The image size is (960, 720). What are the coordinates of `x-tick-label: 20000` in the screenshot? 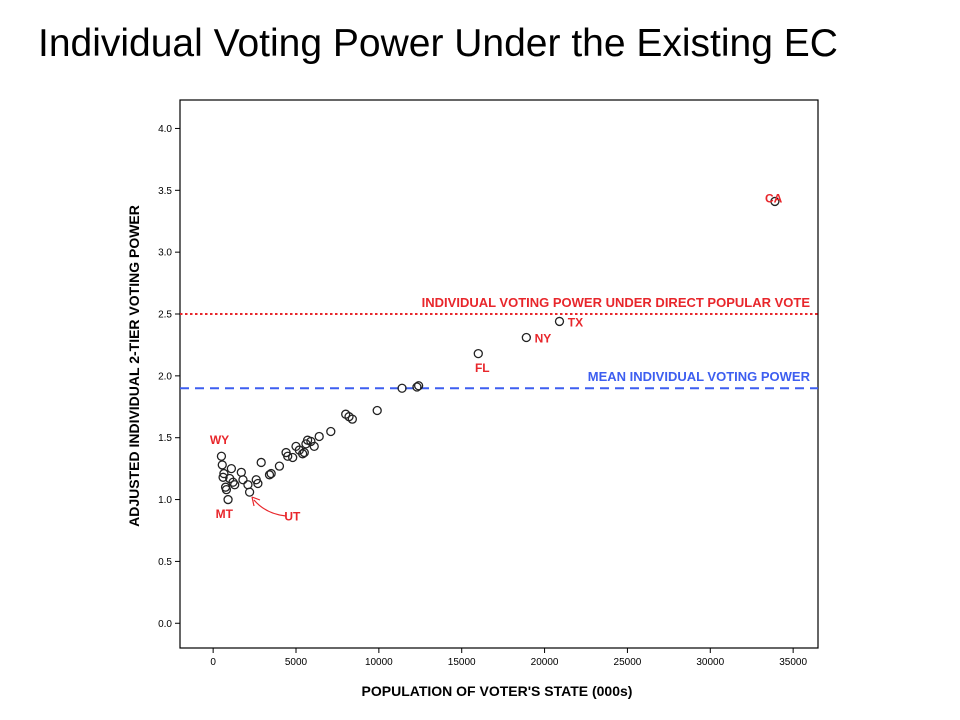 It's located at (545, 662).